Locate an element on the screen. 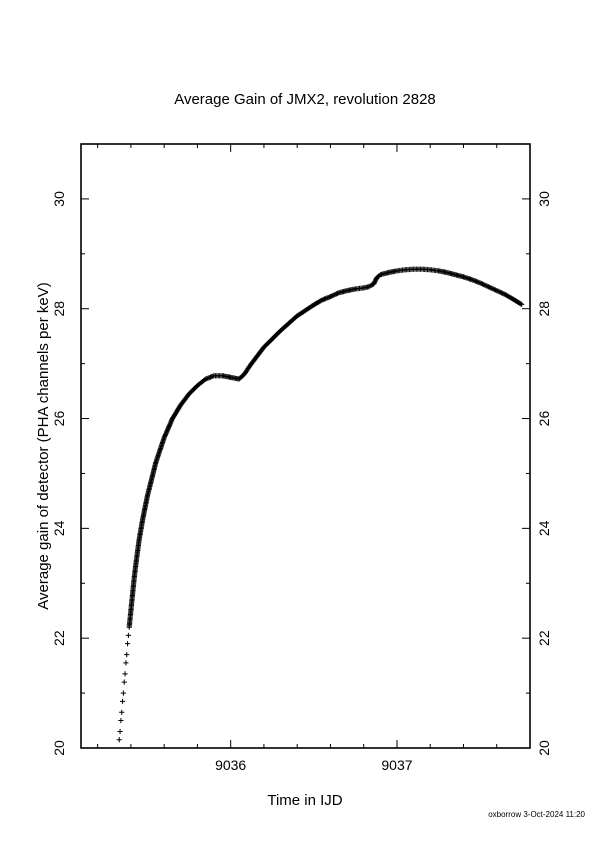  x-axis-label: Time in IJD is located at coordinates (304, 800).